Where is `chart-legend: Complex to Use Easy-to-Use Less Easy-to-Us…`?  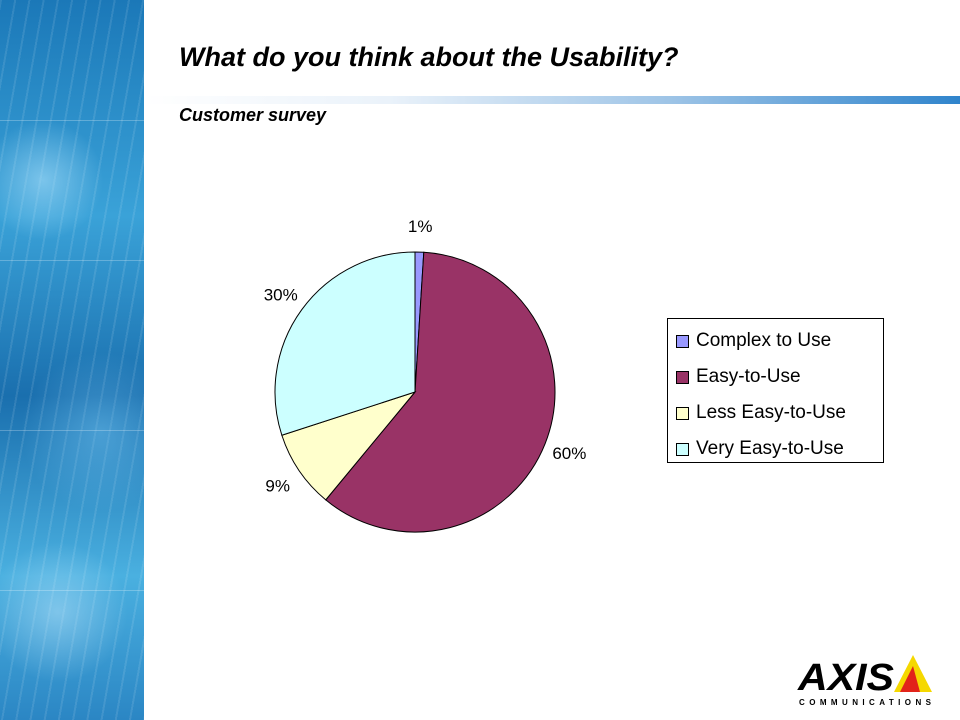 chart-legend: Complex to Use Easy-to-Use Less Easy-to-Us… is located at coordinates (775, 390).